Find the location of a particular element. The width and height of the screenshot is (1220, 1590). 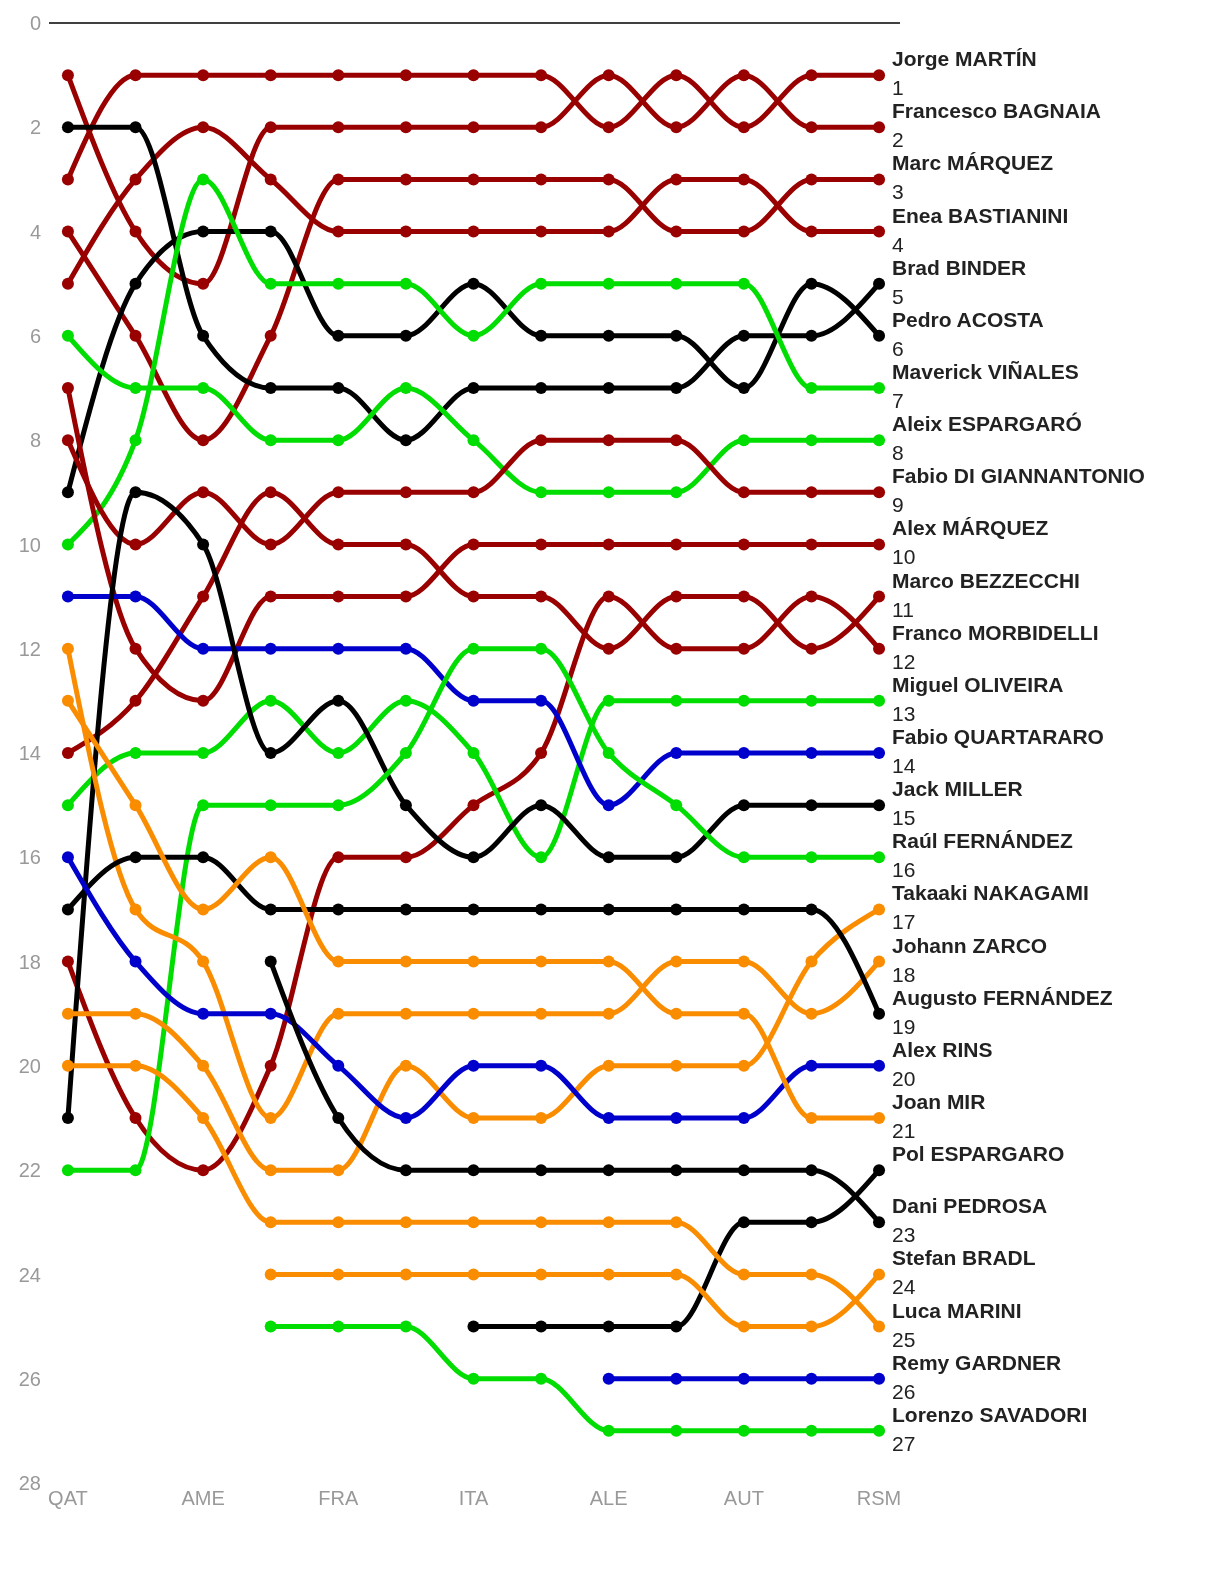

series-label: Luca MARINI is located at coordinates (957, 1310).